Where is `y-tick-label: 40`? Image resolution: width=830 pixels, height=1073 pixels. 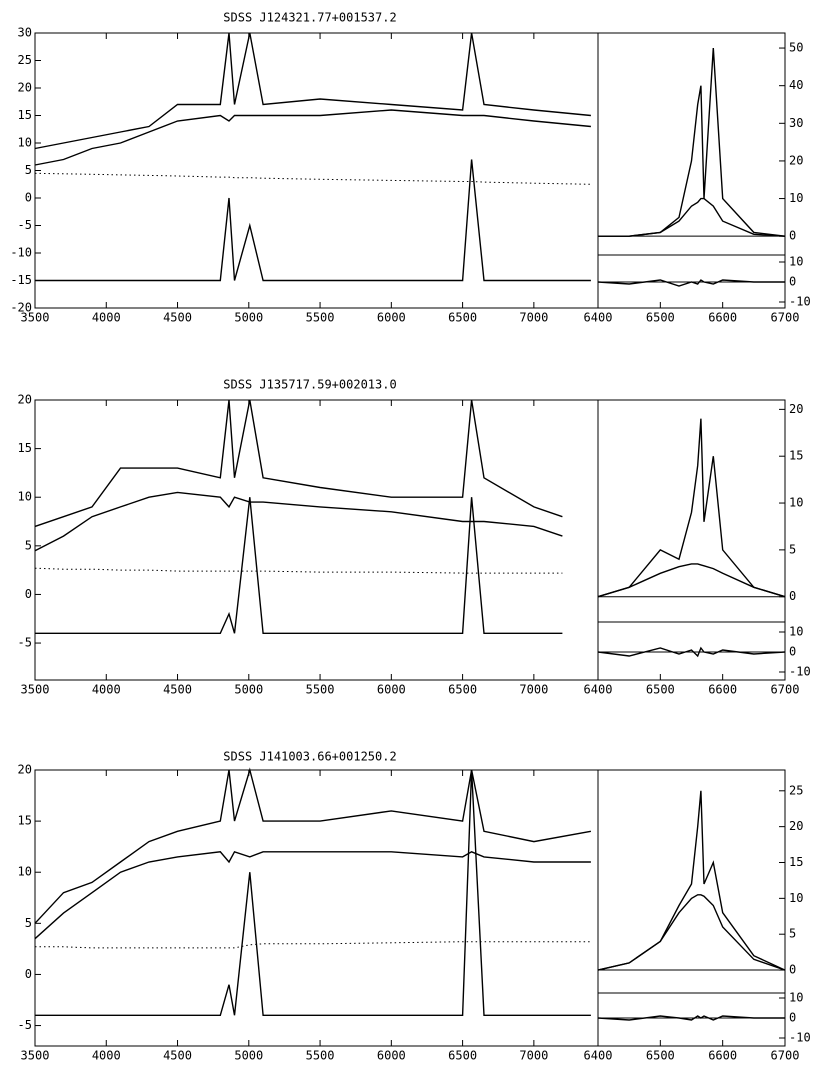 y-tick-label: 40 is located at coordinates (796, 85).